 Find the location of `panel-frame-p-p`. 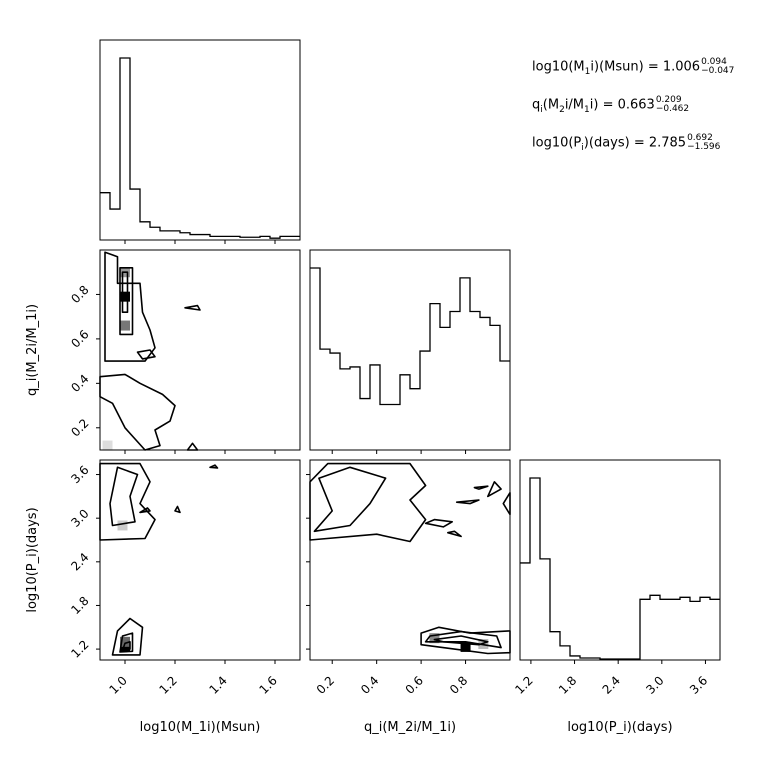

panel-frame-p-p is located at coordinates (620, 560).